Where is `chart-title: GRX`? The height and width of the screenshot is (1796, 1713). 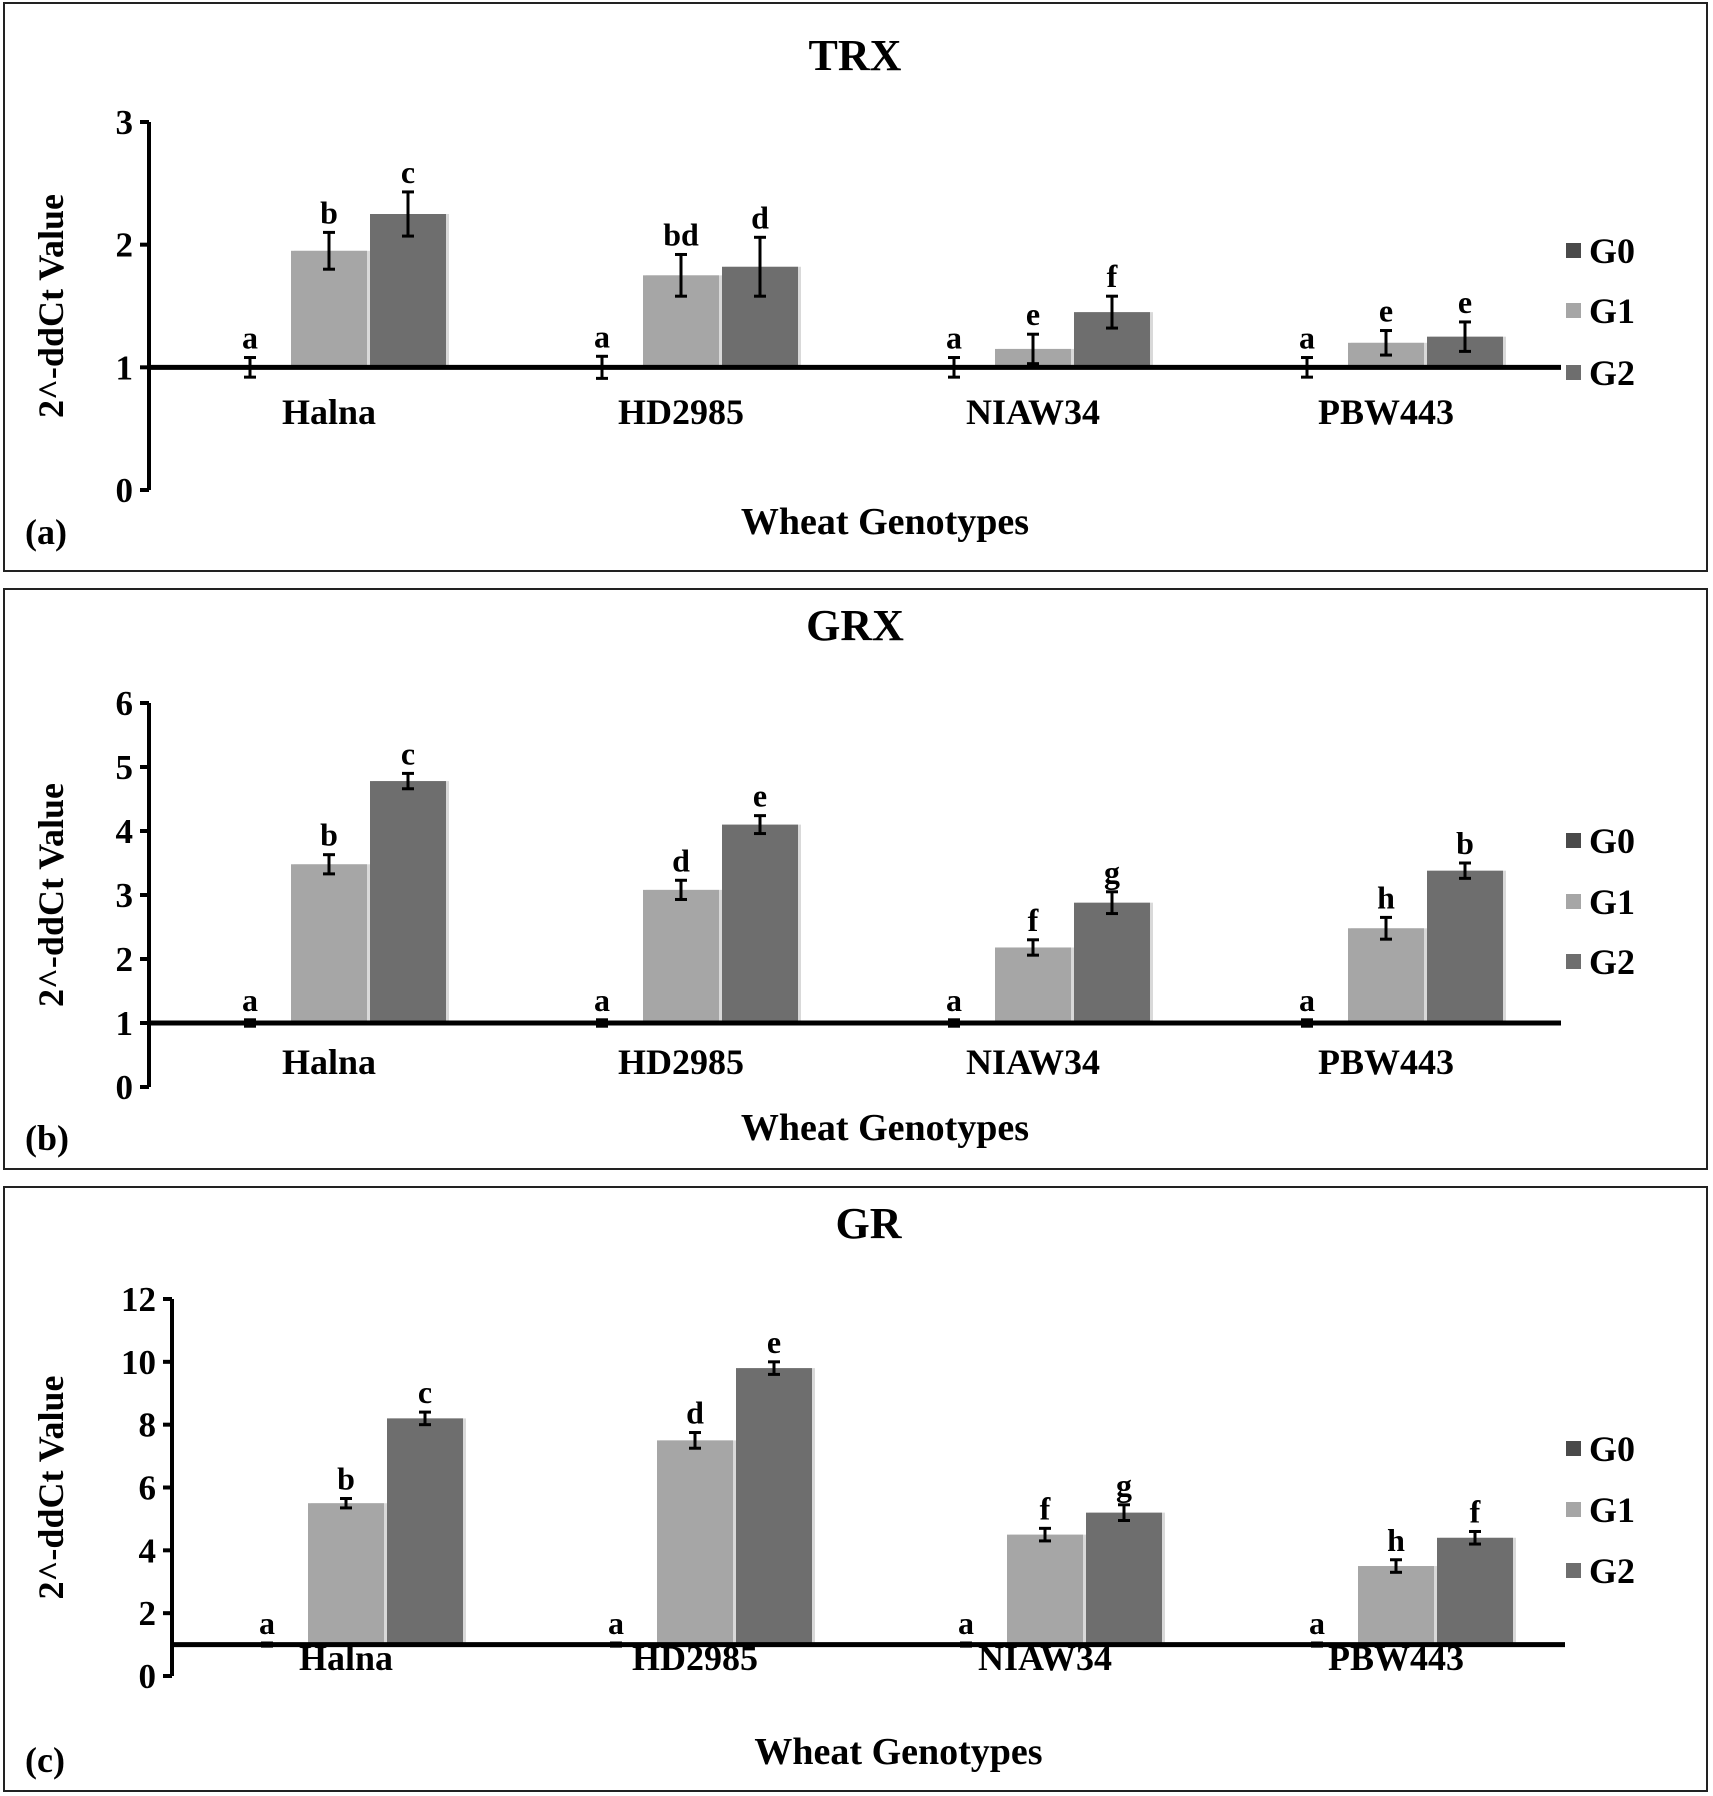
chart-title: GRX is located at coordinates (855, 625).